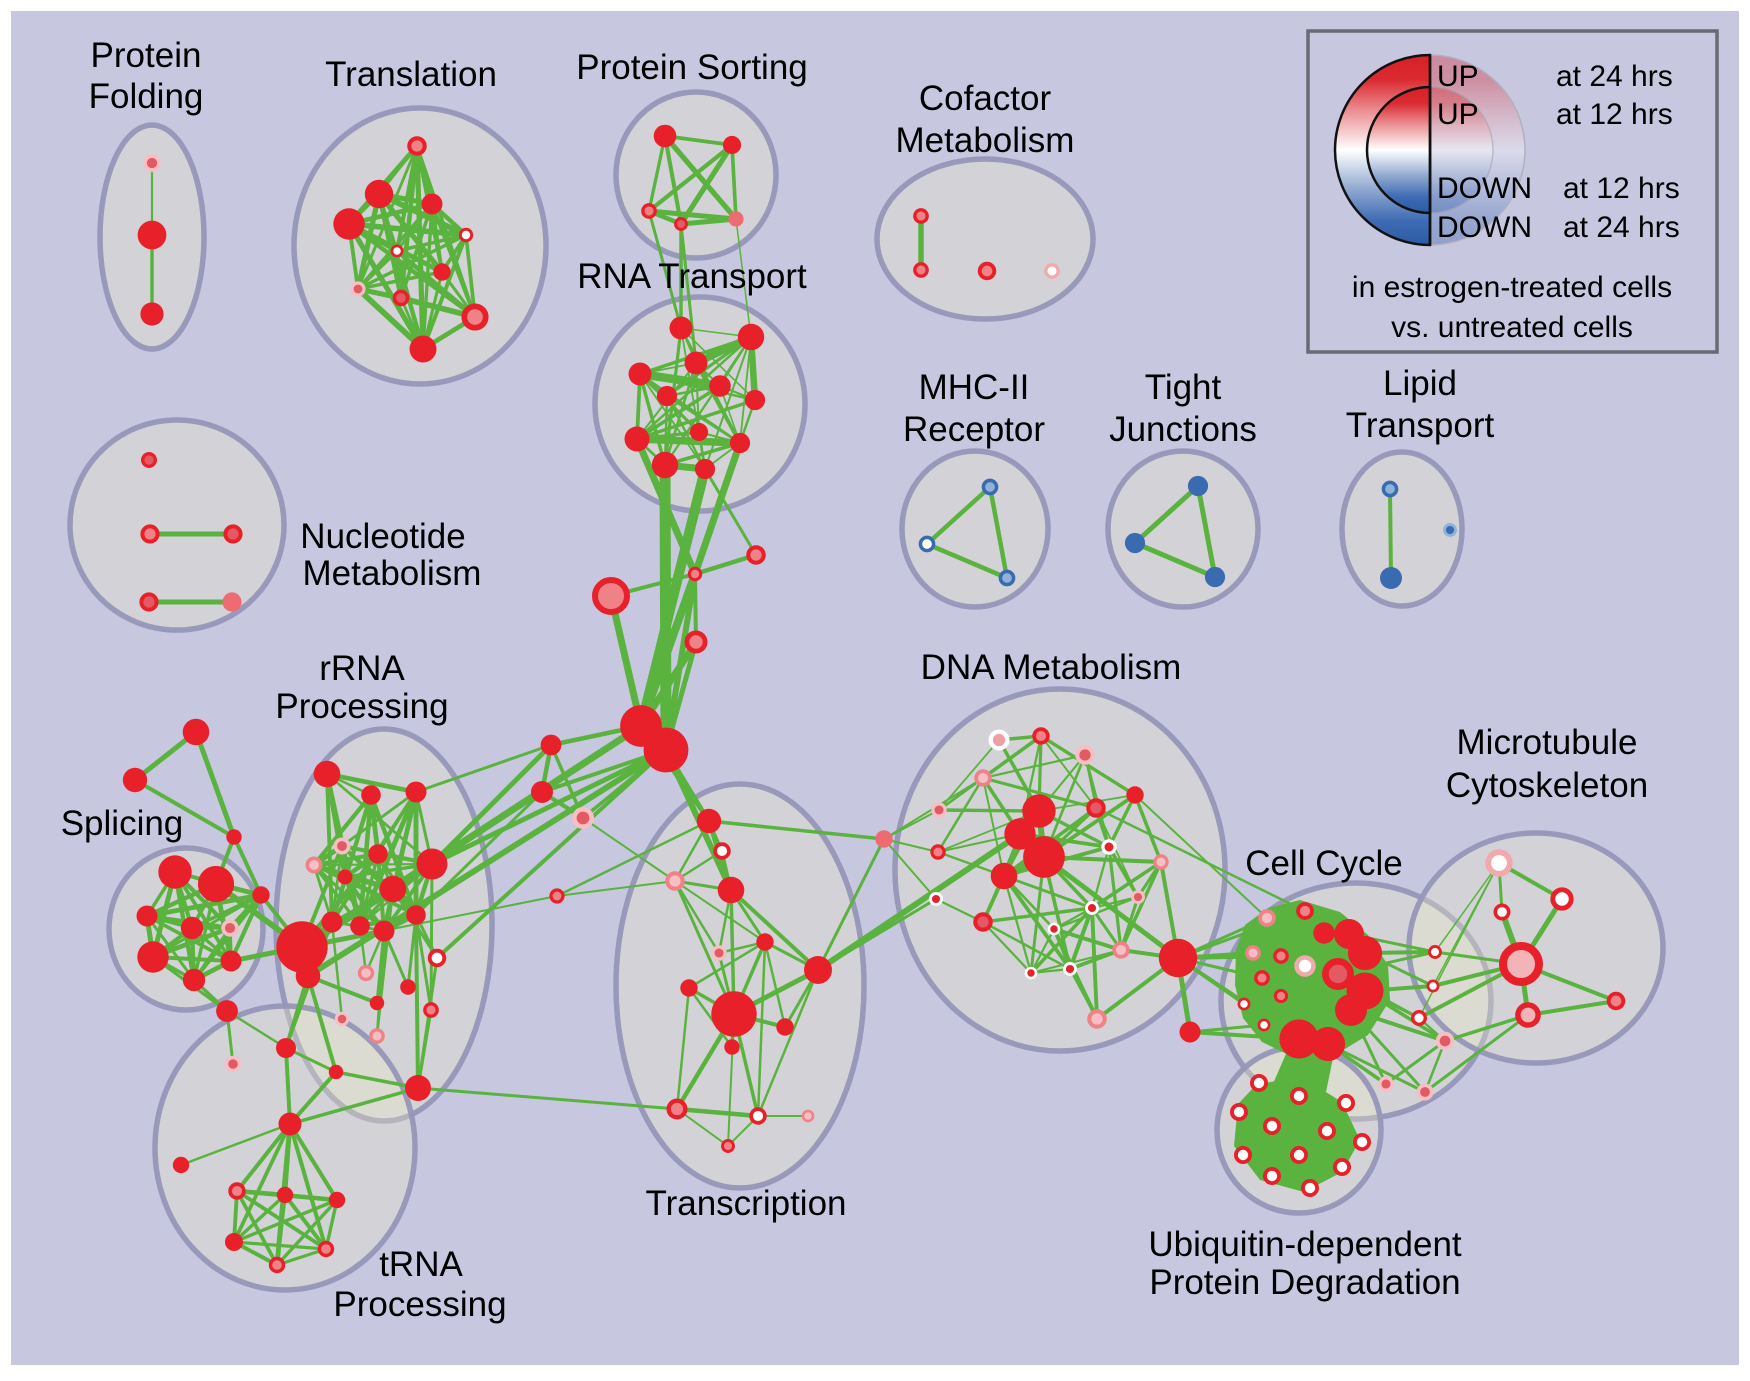  I want to click on svg-text: Transcription, so click(746, 1203).